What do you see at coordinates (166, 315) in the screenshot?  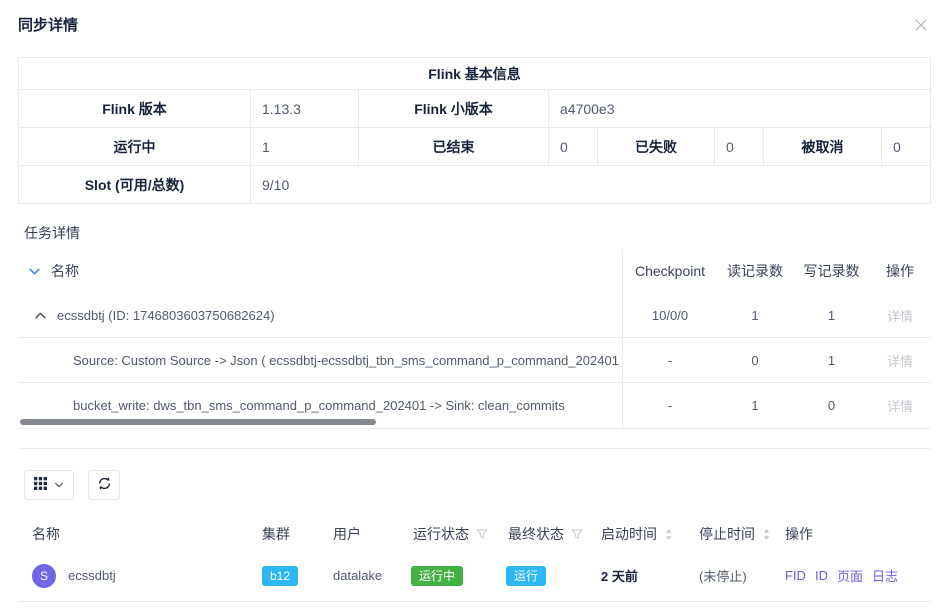 I see `task-name: ecssdbtj (ID: 1746803603750682624)` at bounding box center [166, 315].